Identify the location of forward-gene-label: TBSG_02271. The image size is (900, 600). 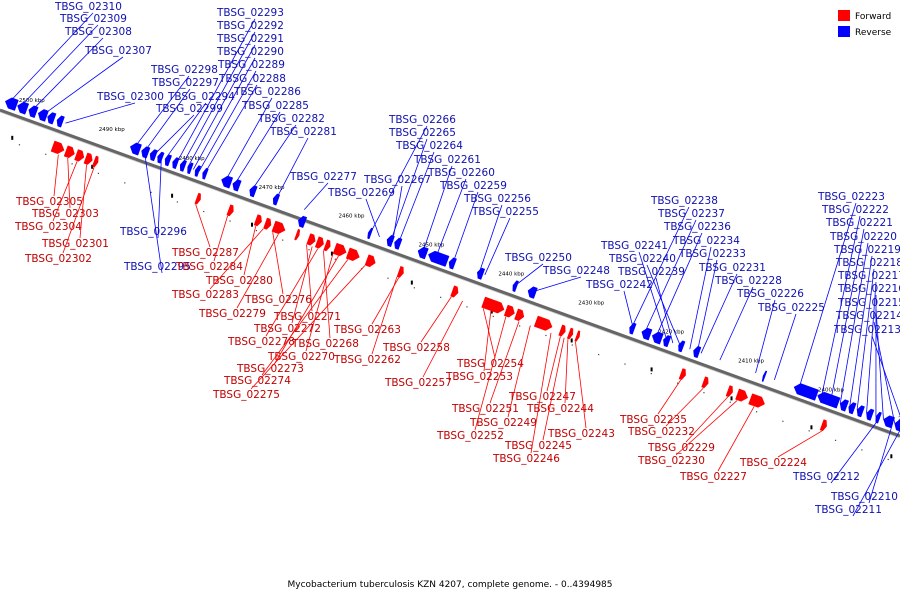
(307, 317).